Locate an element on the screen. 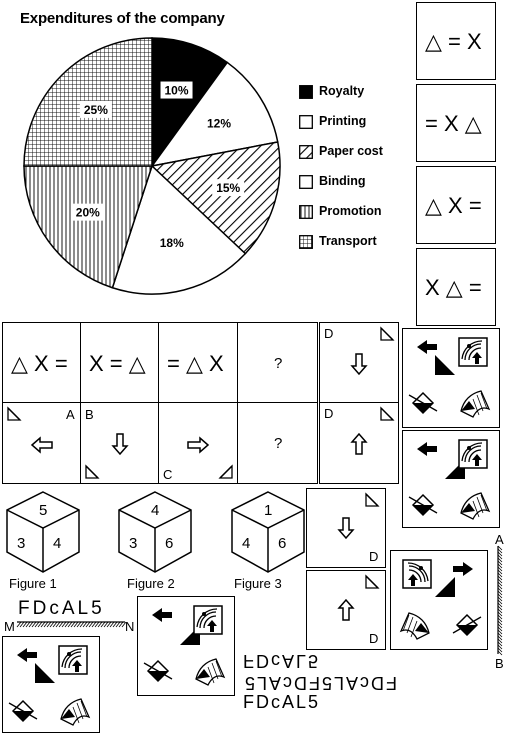  arrow-cell-1: A is located at coordinates (42, 443).